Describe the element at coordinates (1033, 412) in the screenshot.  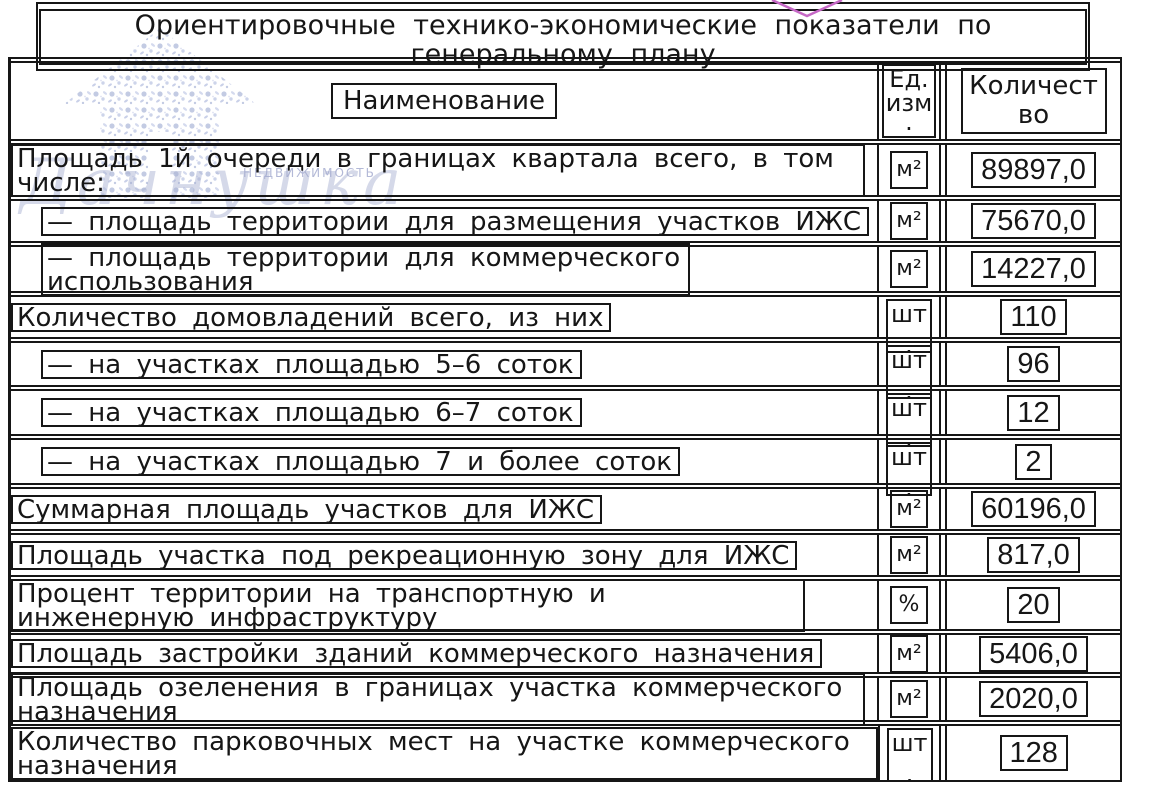
I see `qty-box: 12` at that location.